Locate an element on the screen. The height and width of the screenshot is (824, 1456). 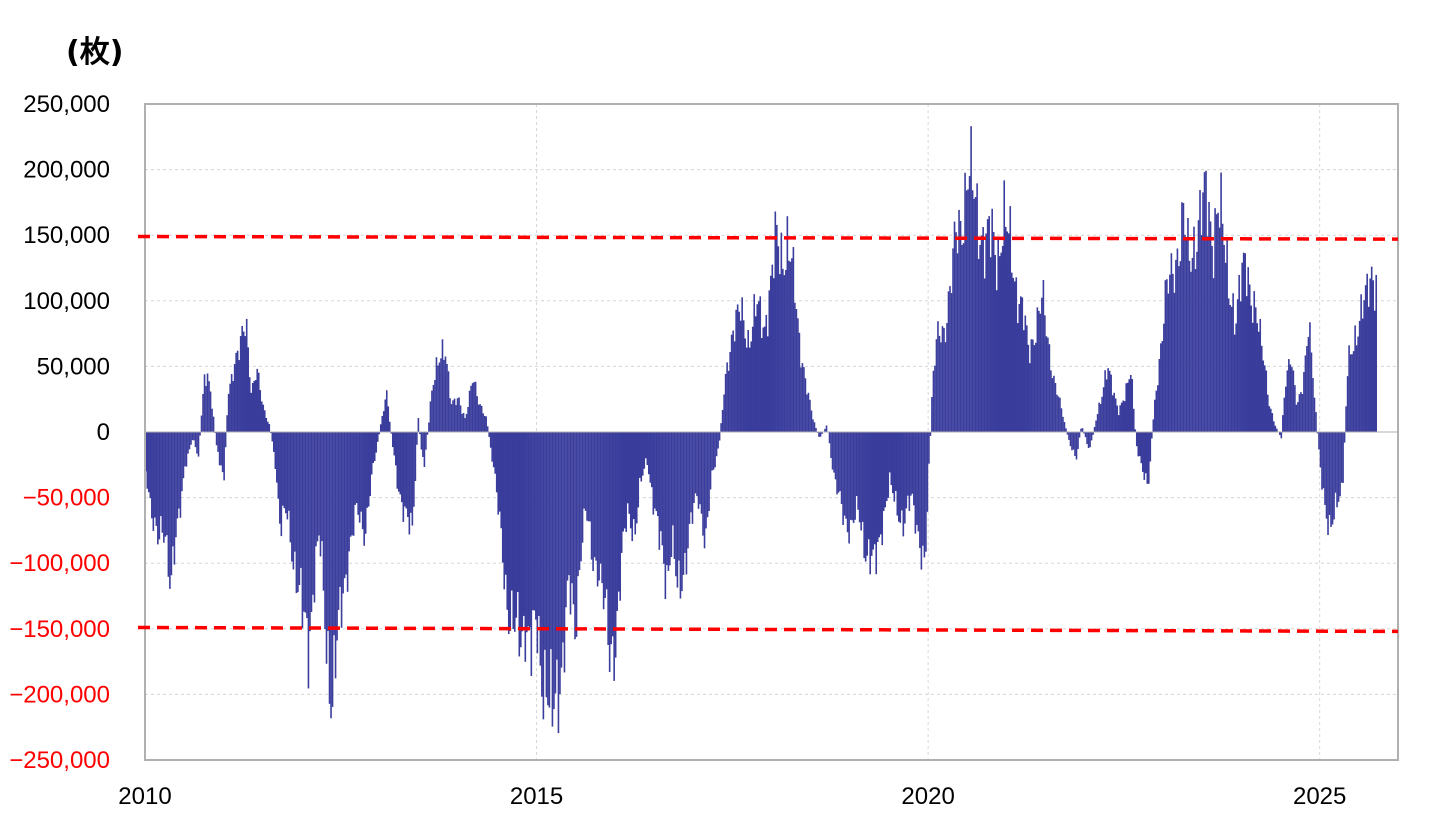
reference-line is located at coordinates (768, 629).